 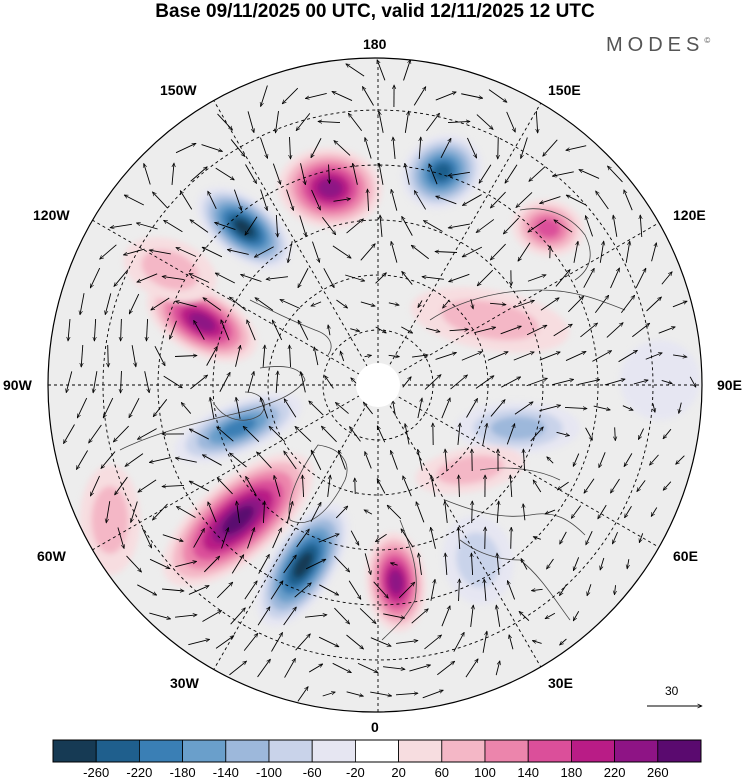 What do you see at coordinates (685, 556) in the screenshot?
I see `lon-label-60e: 60E` at bounding box center [685, 556].